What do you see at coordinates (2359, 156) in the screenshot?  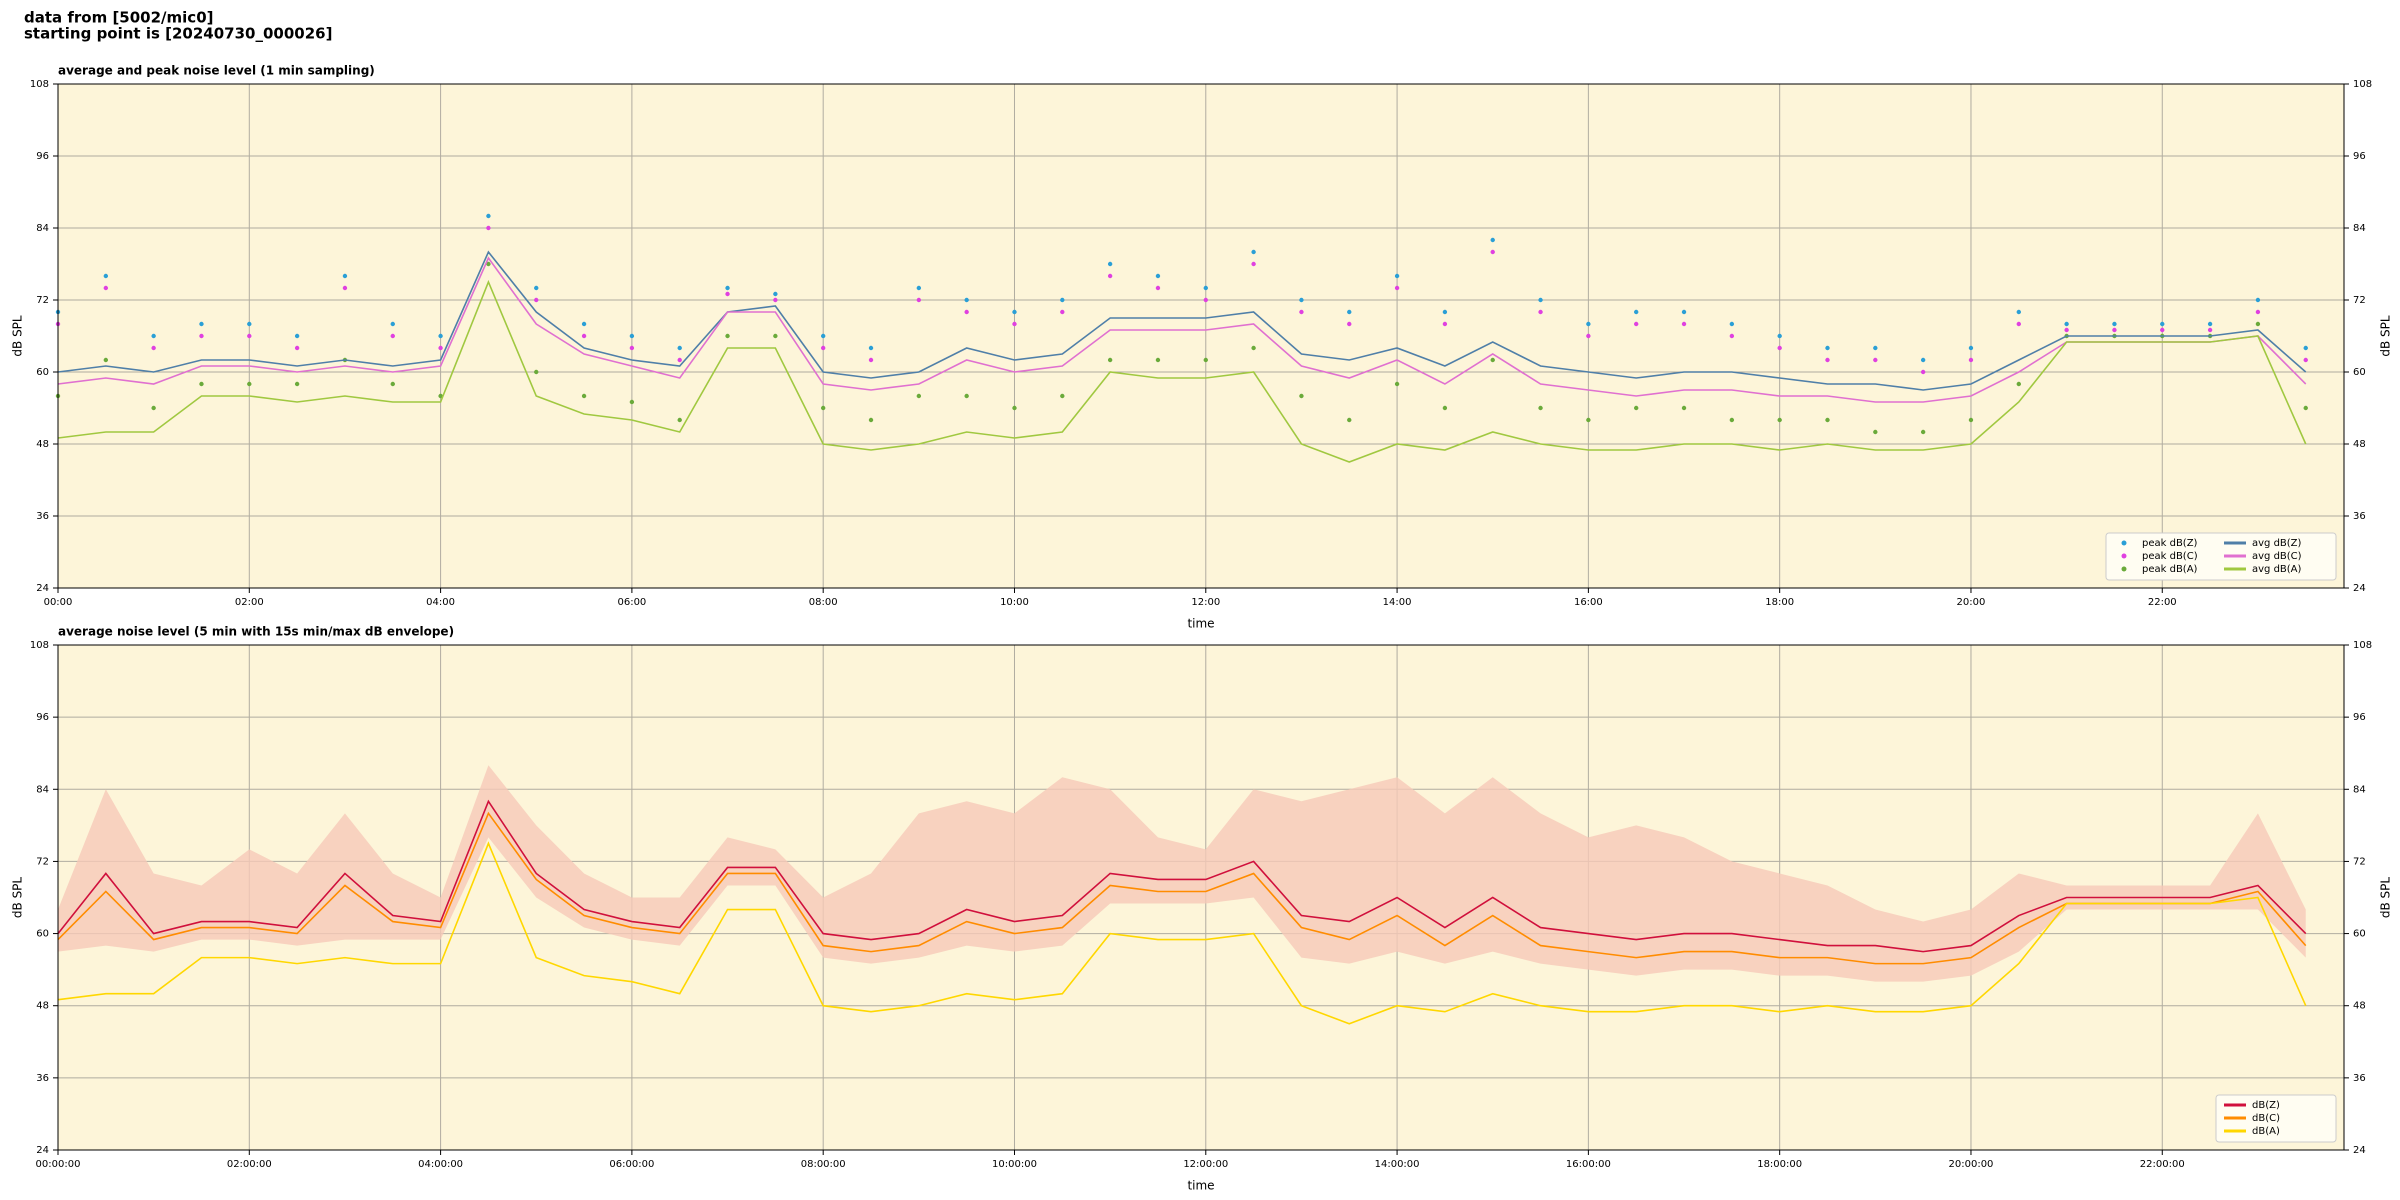 I see `y-tick-label: 96` at bounding box center [2359, 156].